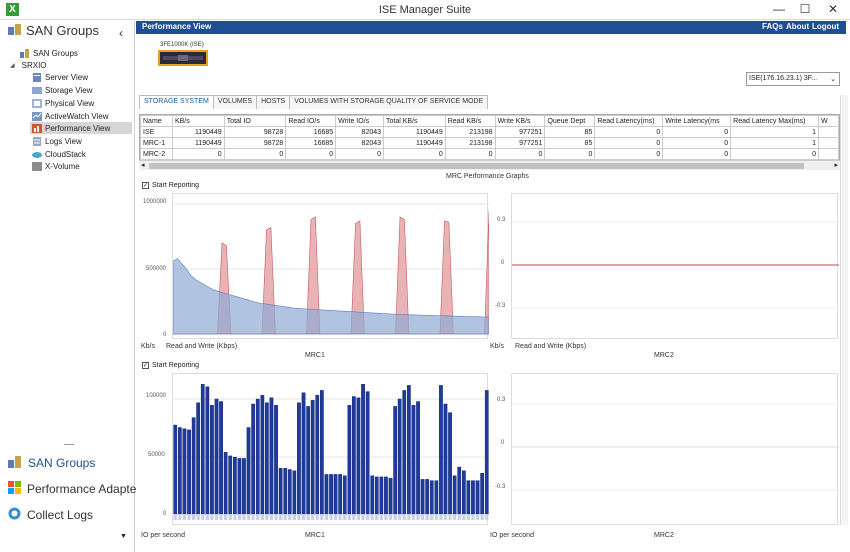 The width and height of the screenshot is (850, 552). Describe the element at coordinates (121, 33) in the screenshot. I see `collapse-sidebar-icon: ‹` at that location.